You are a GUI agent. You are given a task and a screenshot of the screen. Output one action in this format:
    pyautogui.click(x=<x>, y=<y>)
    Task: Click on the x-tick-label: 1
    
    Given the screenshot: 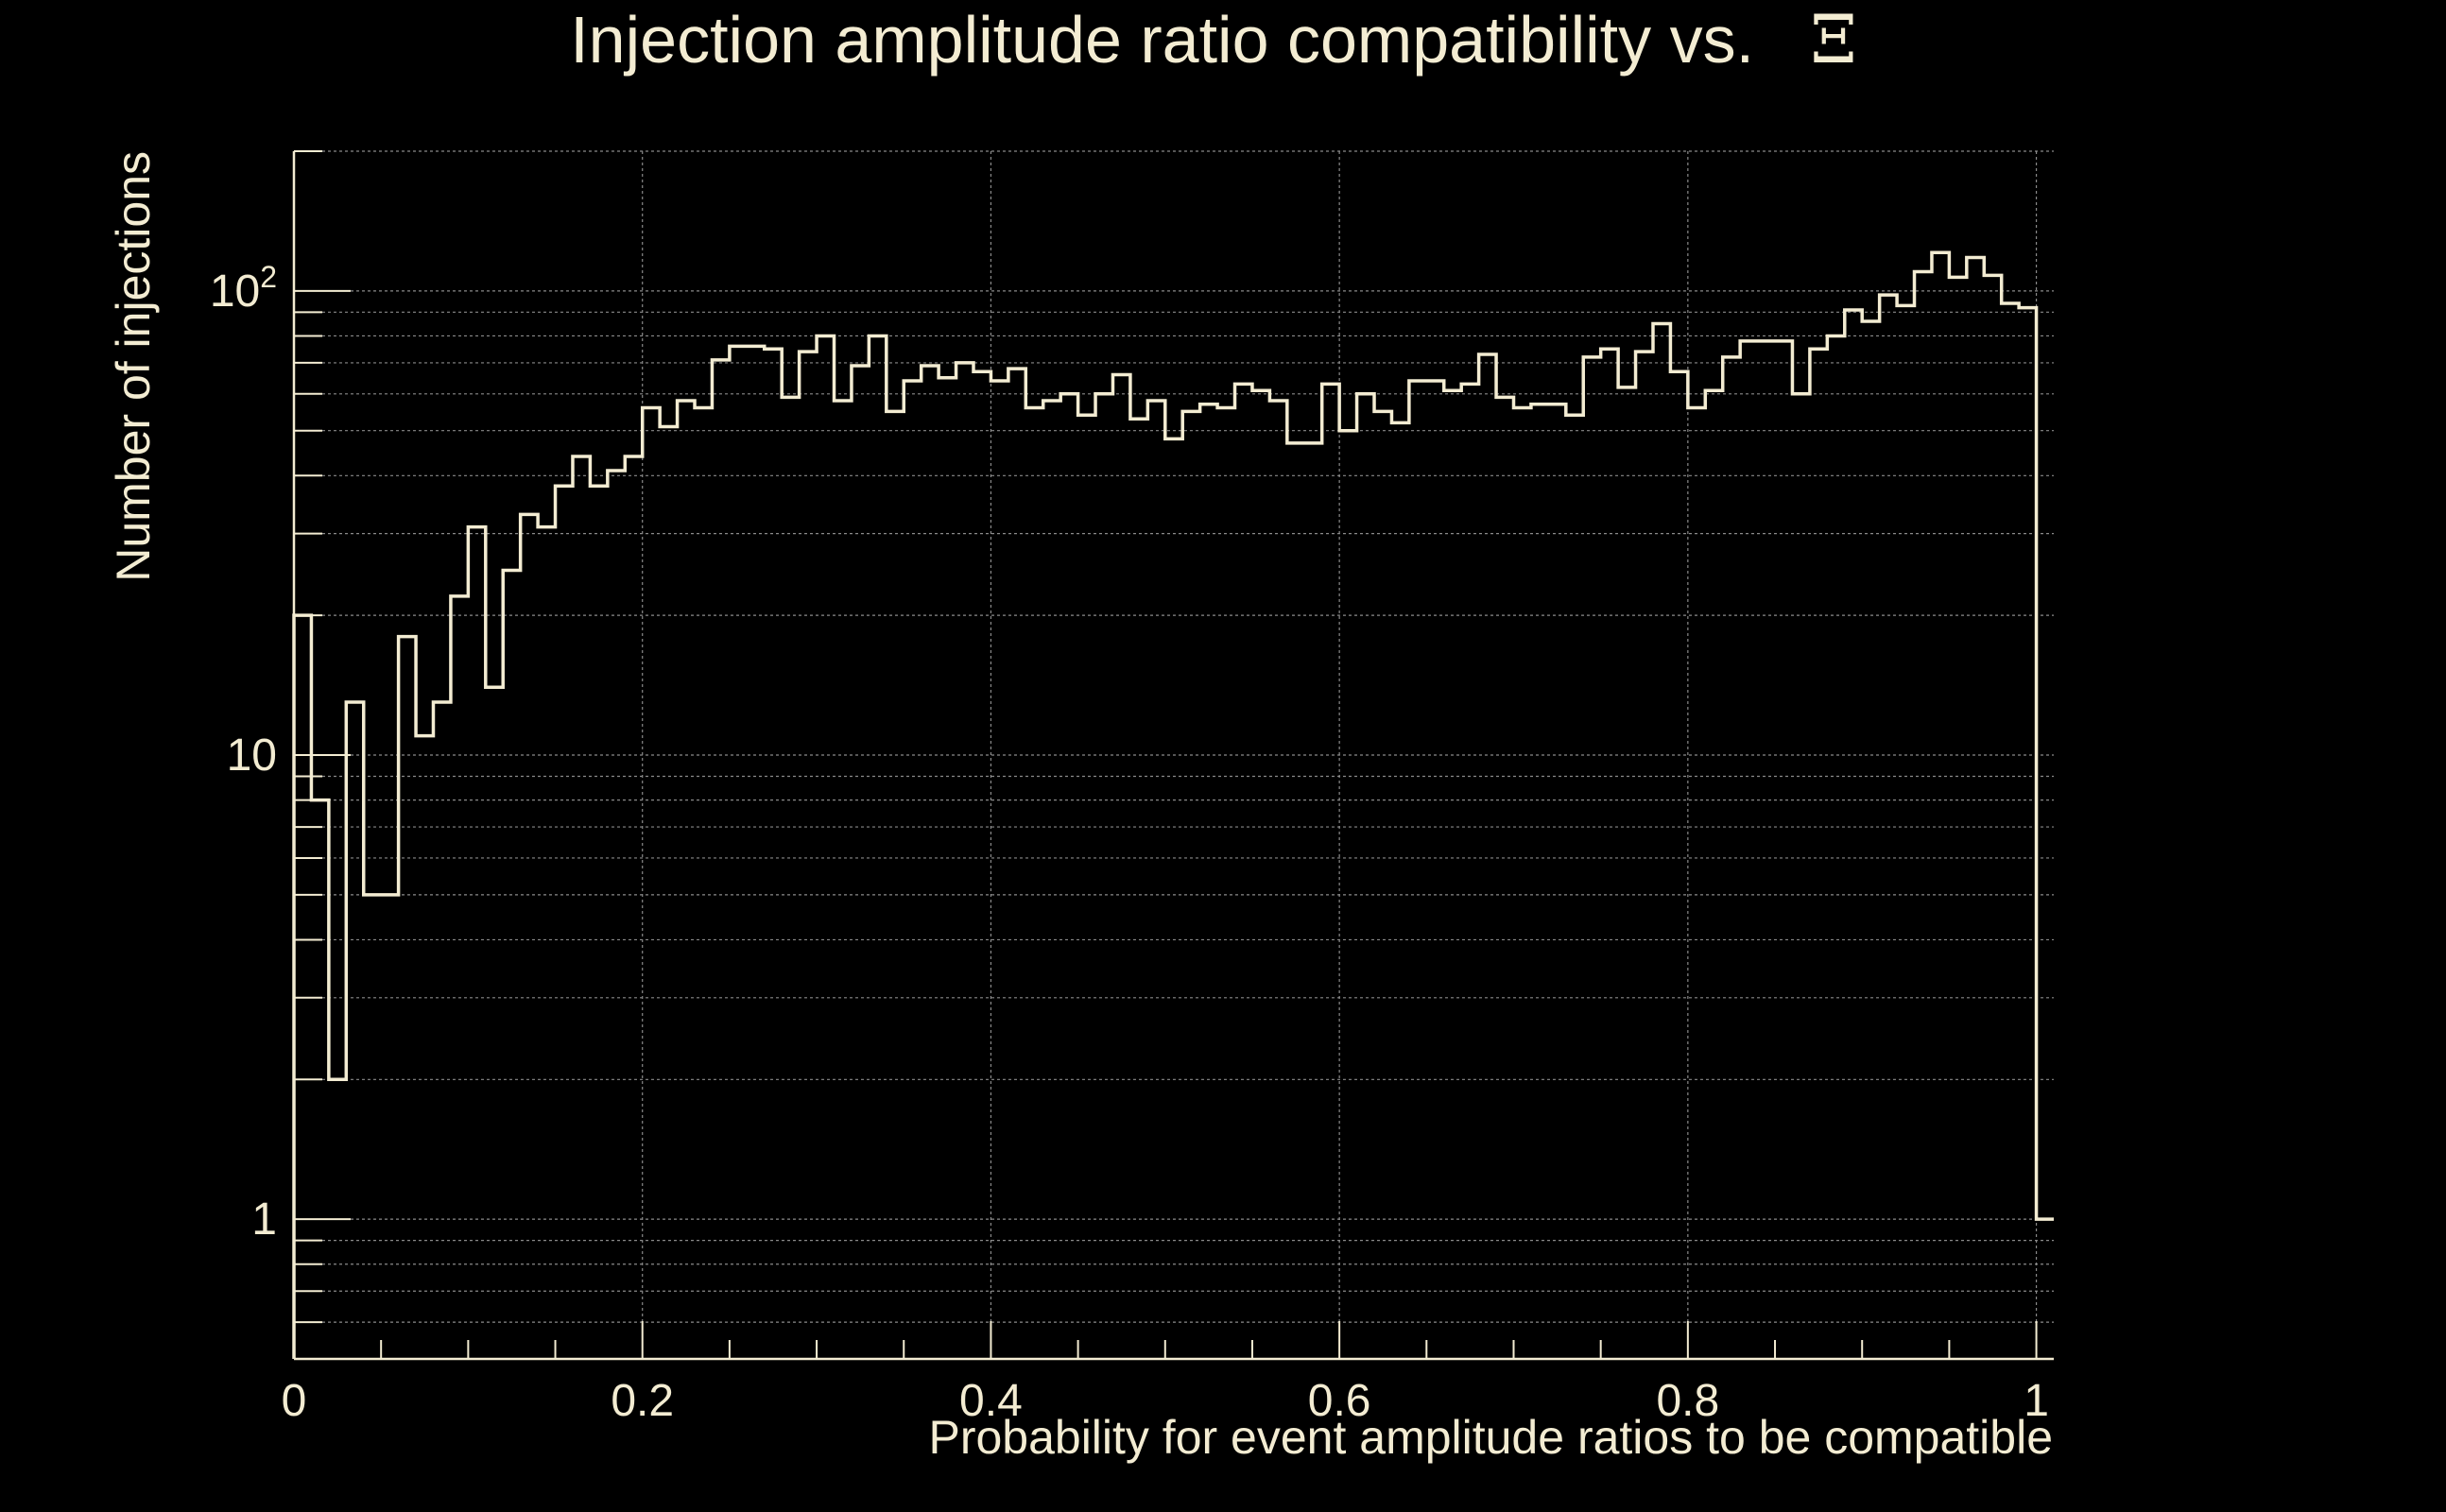 What is the action you would take?
    pyautogui.click(x=2036, y=1401)
    